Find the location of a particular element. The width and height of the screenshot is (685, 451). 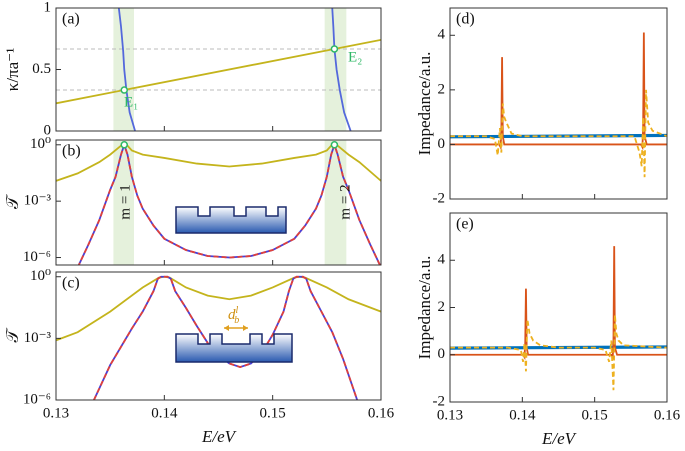

arrow-heads is located at coordinates (236, 328).